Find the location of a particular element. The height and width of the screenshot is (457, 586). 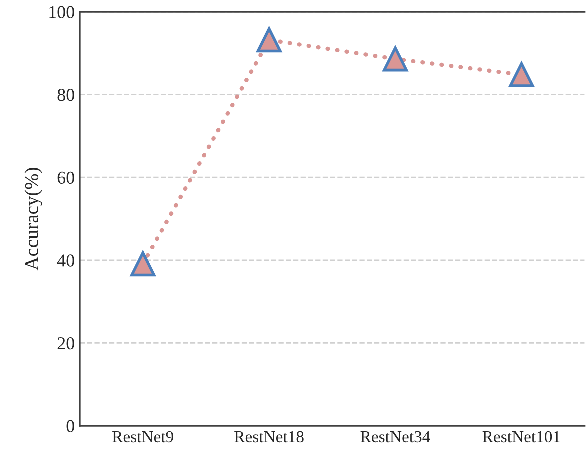

x-tick-label: RestNet34 is located at coordinates (395, 437).